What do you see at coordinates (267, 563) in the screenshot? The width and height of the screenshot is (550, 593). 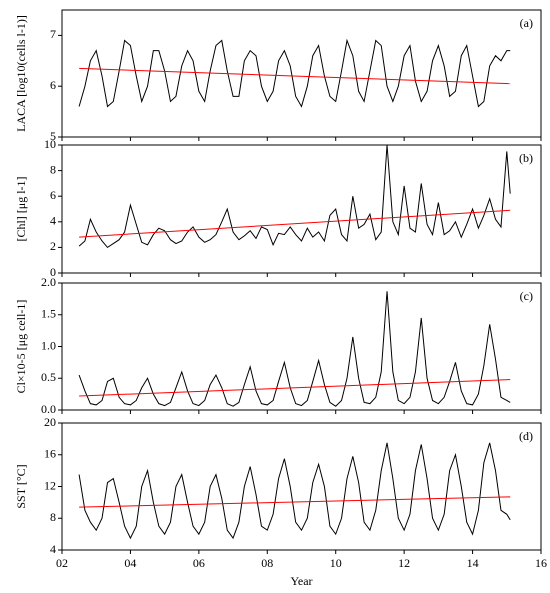 I see `x-tick-label: 08` at bounding box center [267, 563].